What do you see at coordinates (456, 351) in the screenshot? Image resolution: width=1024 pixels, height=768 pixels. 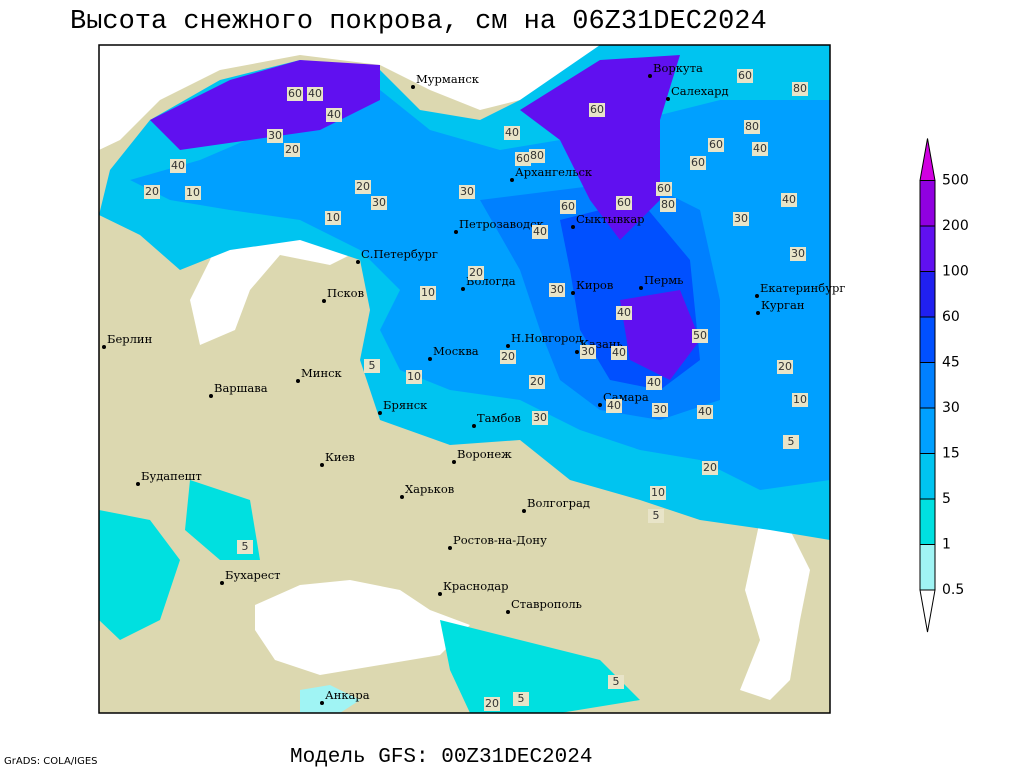 I see `city-label: Москва` at bounding box center [456, 351].